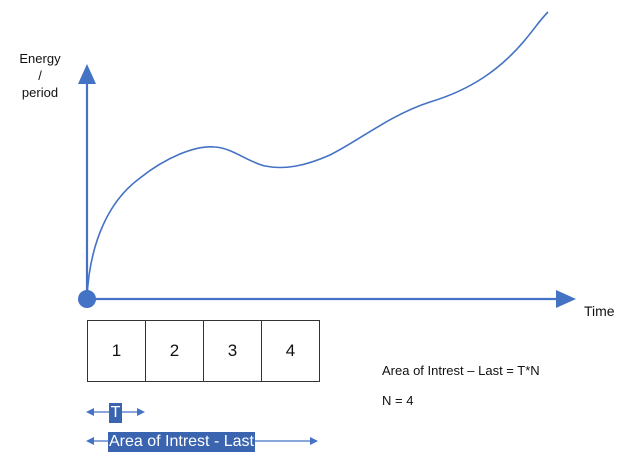 The width and height of the screenshot is (621, 456). What do you see at coordinates (398, 400) in the screenshot?
I see `n-value-text: N = 4` at bounding box center [398, 400].